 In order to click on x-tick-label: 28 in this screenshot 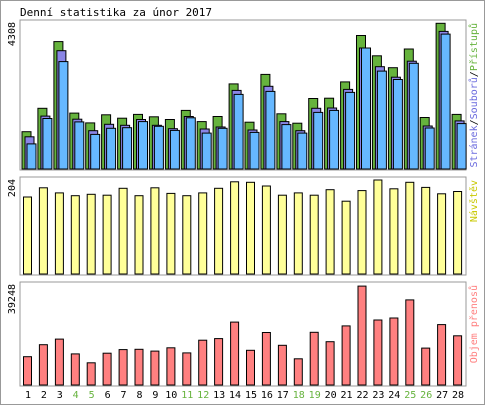, I will do `click(458, 395)`.